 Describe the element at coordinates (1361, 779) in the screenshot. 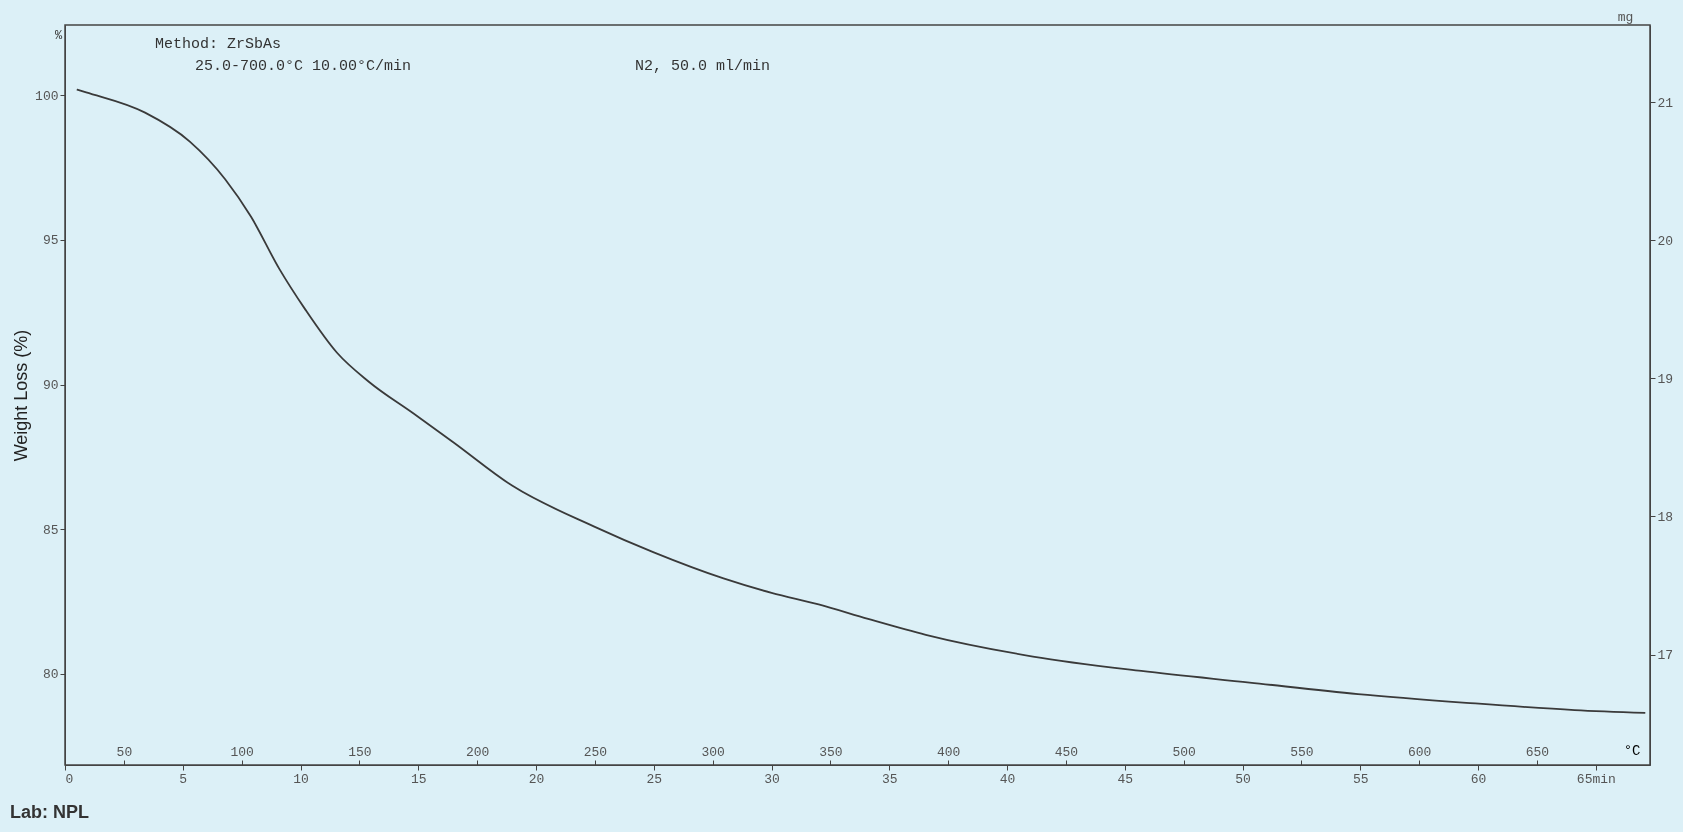

I see `x-tick-label: 55` at that location.